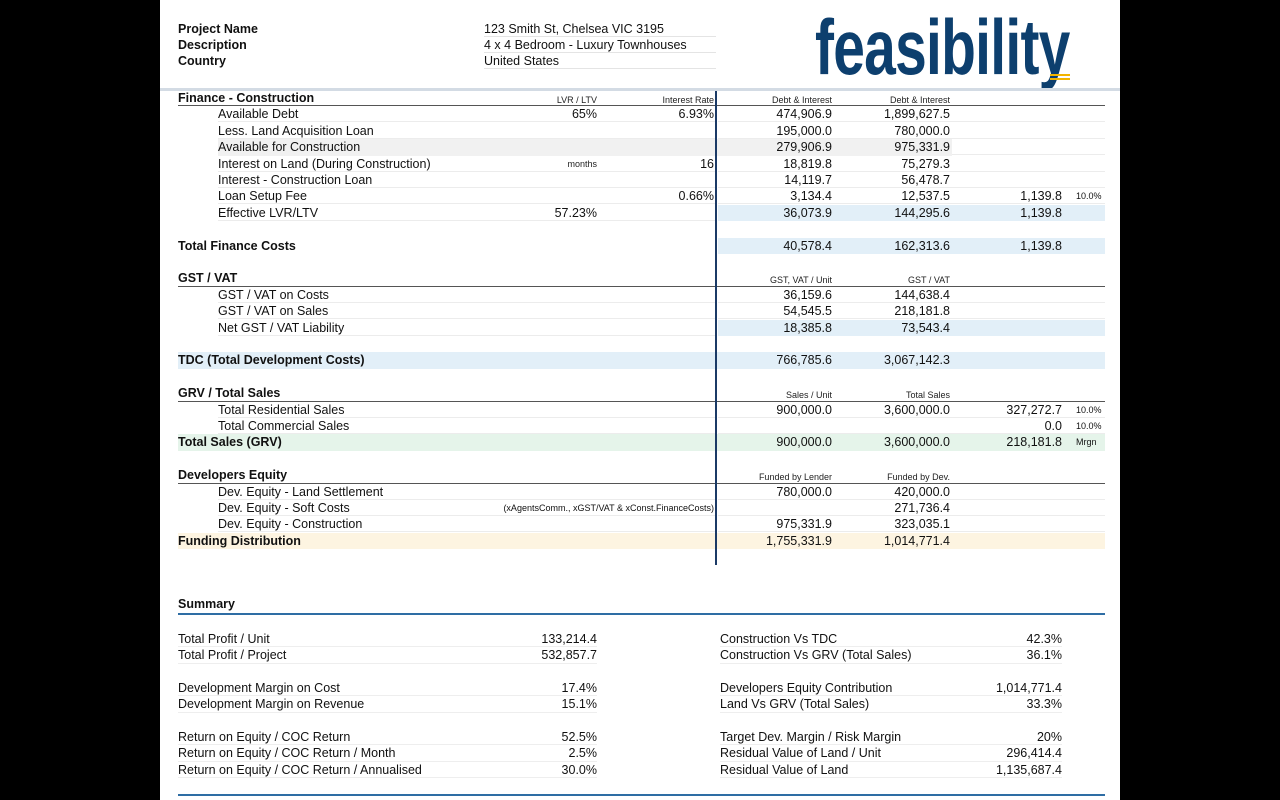 Image resolution: width=1280 pixels, height=800 pixels. What do you see at coordinates (1044, 704) in the screenshot?
I see `summary-value: 33.3%` at bounding box center [1044, 704].